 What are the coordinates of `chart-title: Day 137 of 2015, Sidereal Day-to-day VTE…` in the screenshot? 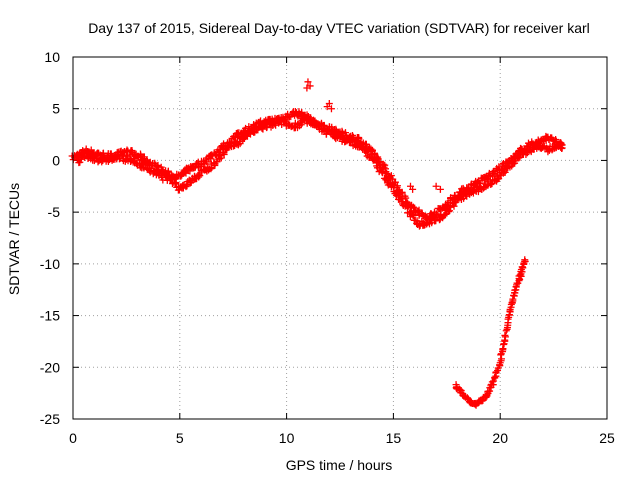 It's located at (339, 28).